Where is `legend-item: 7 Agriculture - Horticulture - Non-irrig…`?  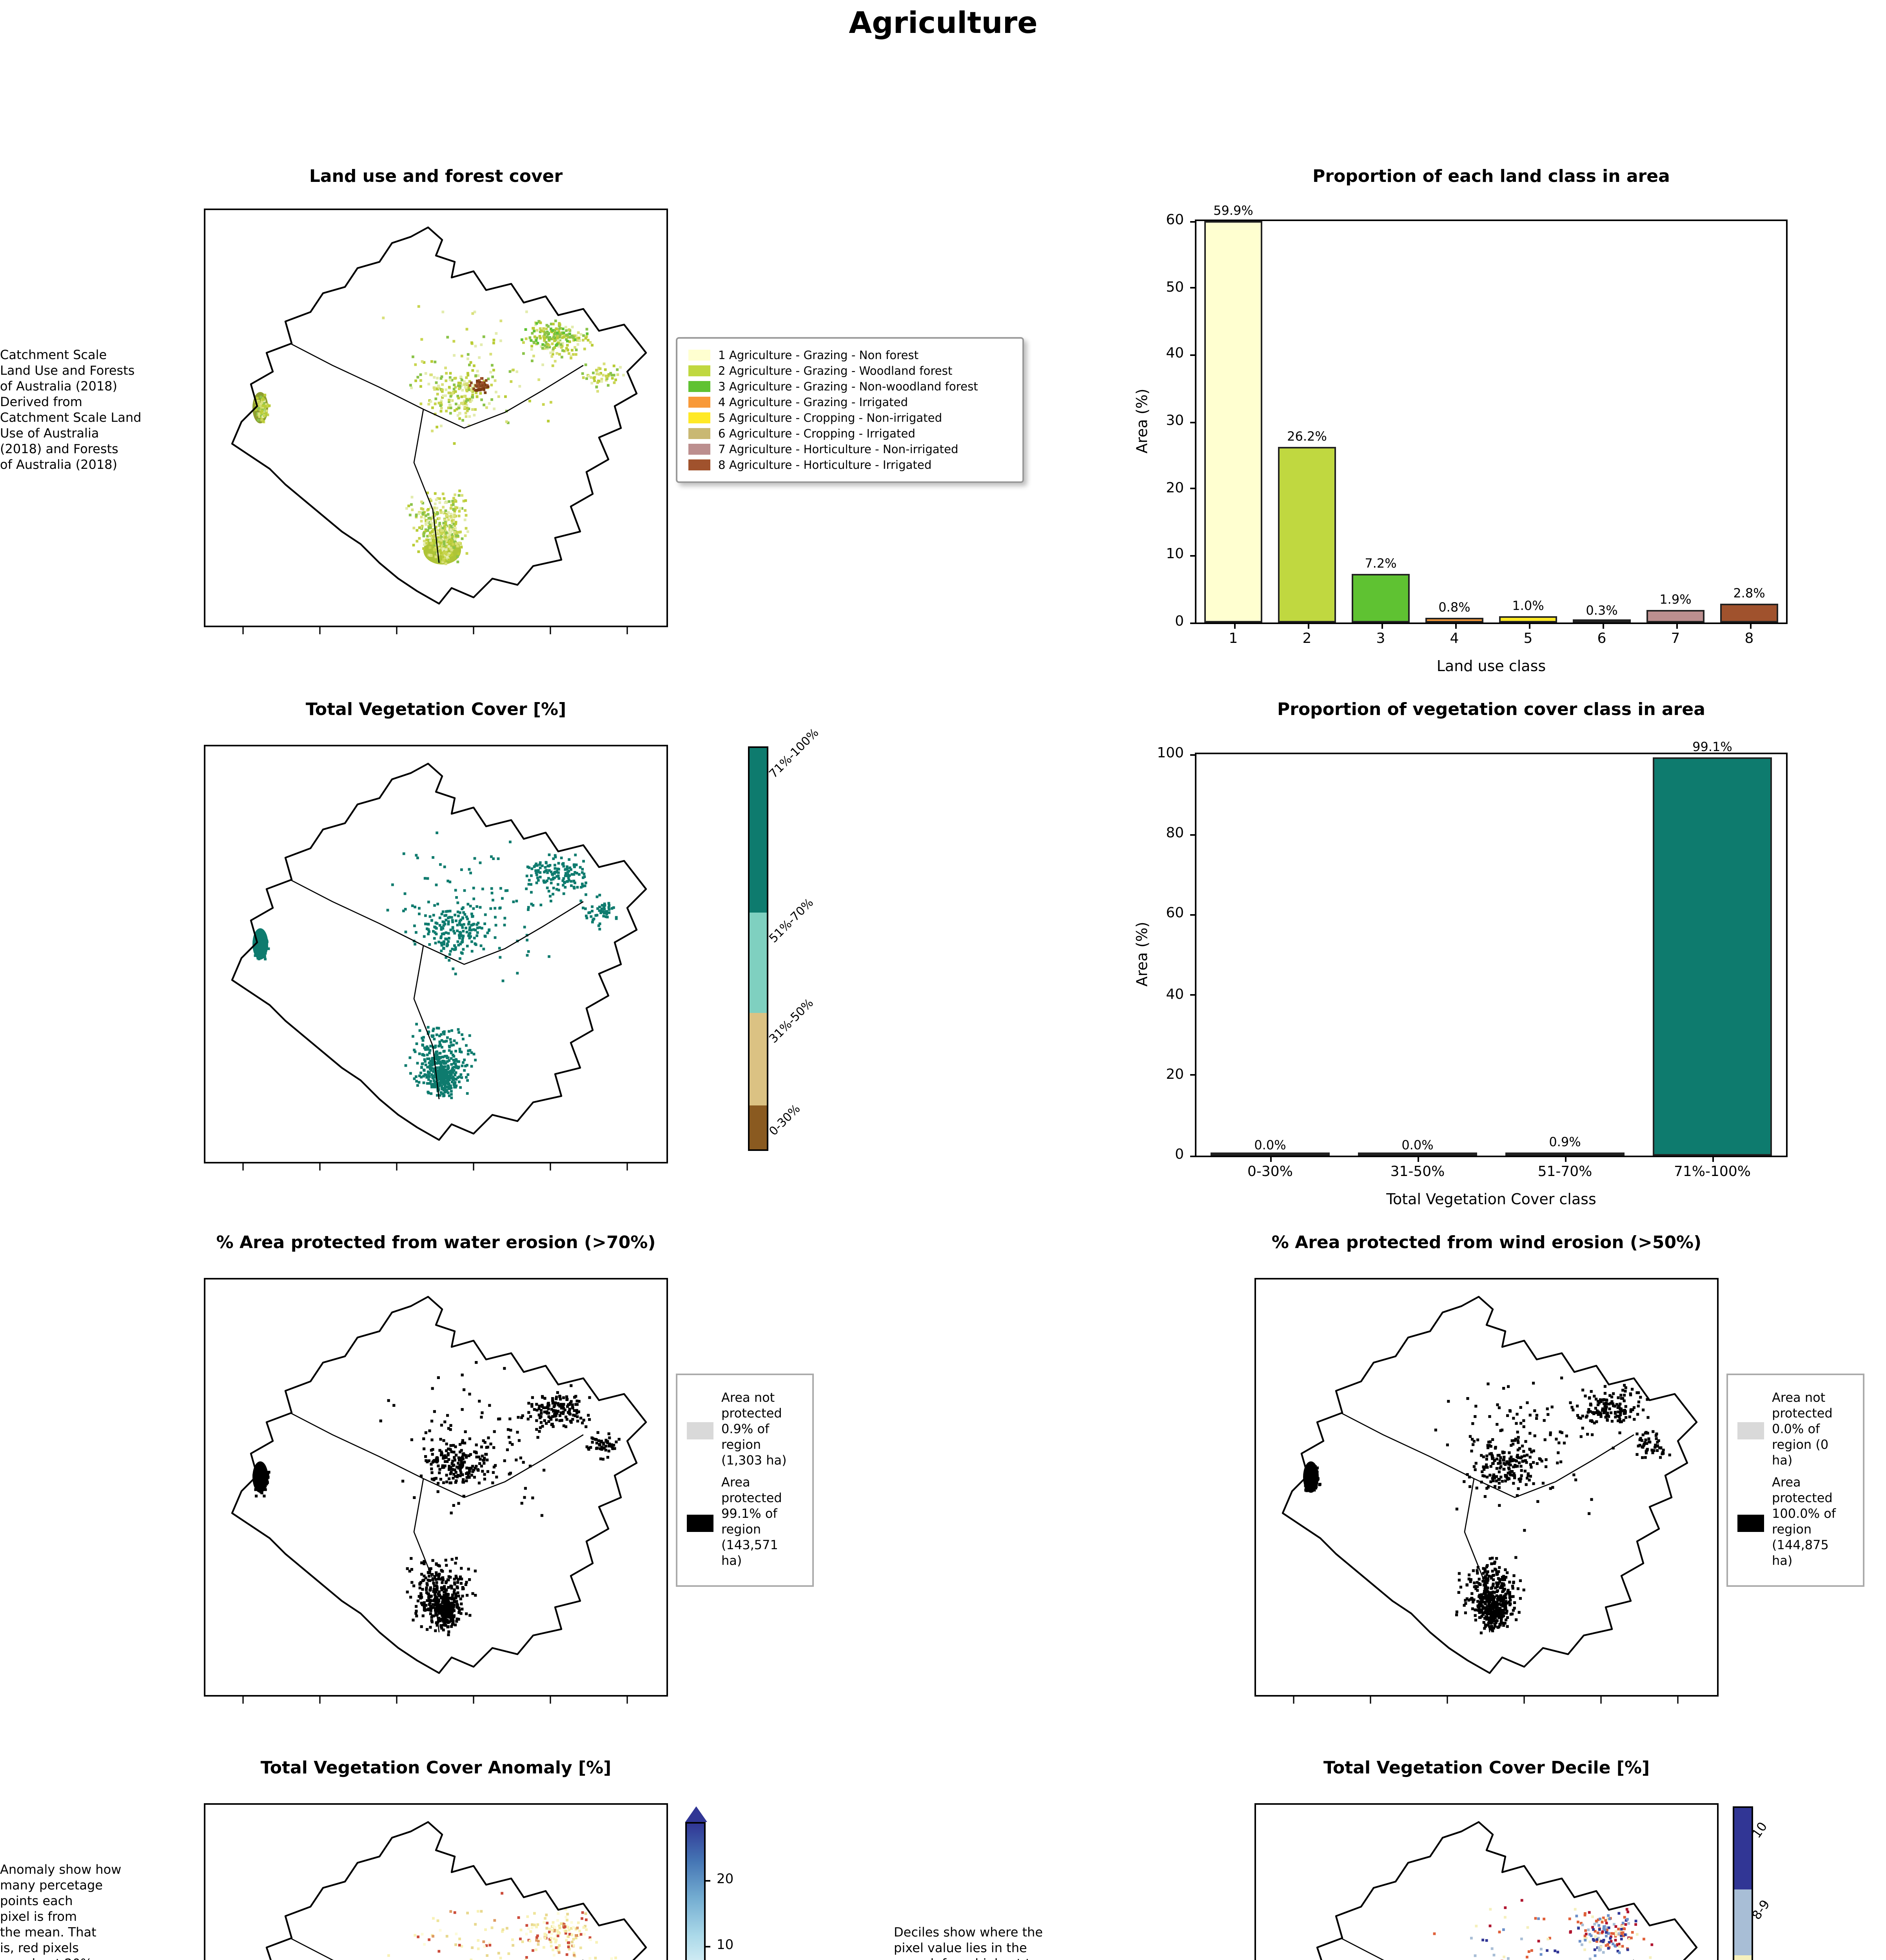 legend-item: 7 Agriculture - Horticulture - Non-irrig… is located at coordinates (850, 449).